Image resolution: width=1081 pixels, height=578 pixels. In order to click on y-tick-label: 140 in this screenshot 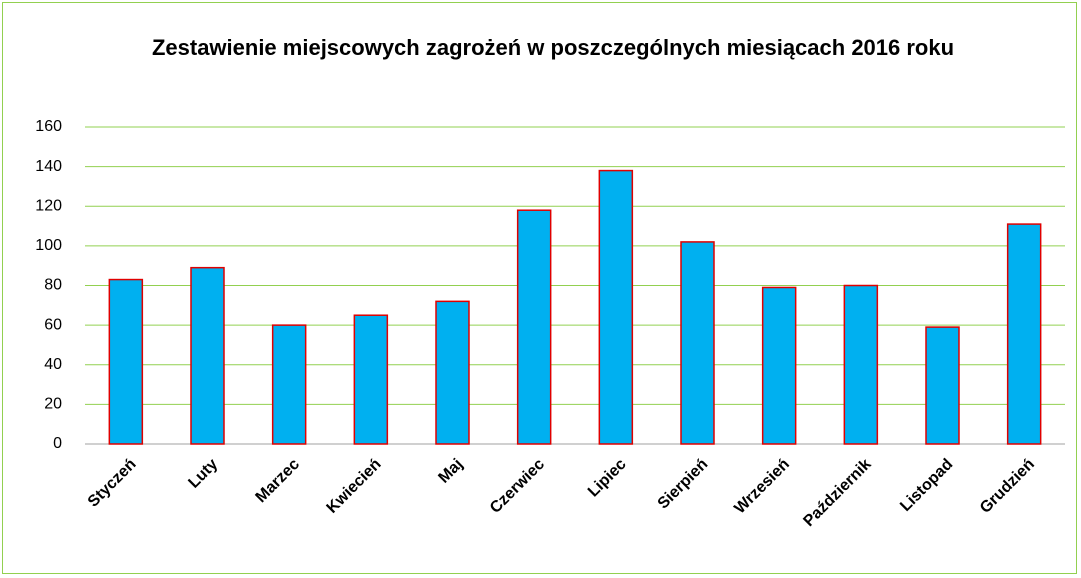, I will do `click(48, 166)`.